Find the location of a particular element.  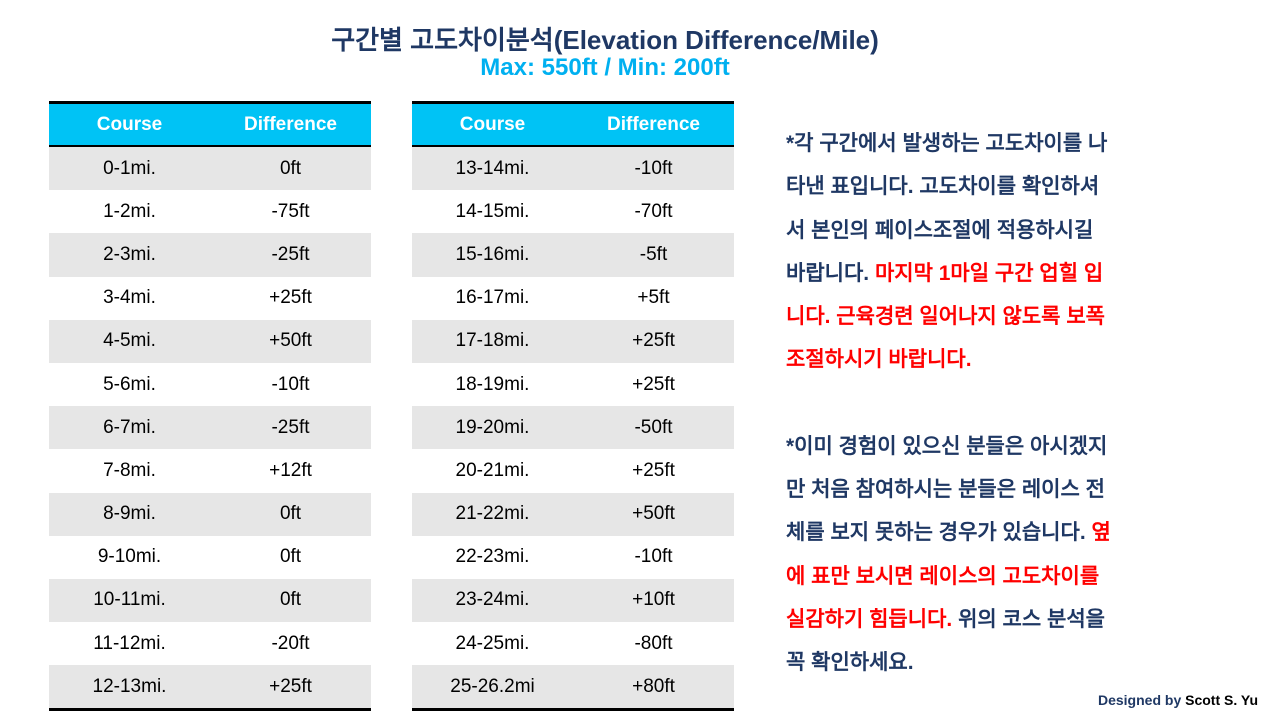

course-cell: 20-21mi. is located at coordinates (492, 471).